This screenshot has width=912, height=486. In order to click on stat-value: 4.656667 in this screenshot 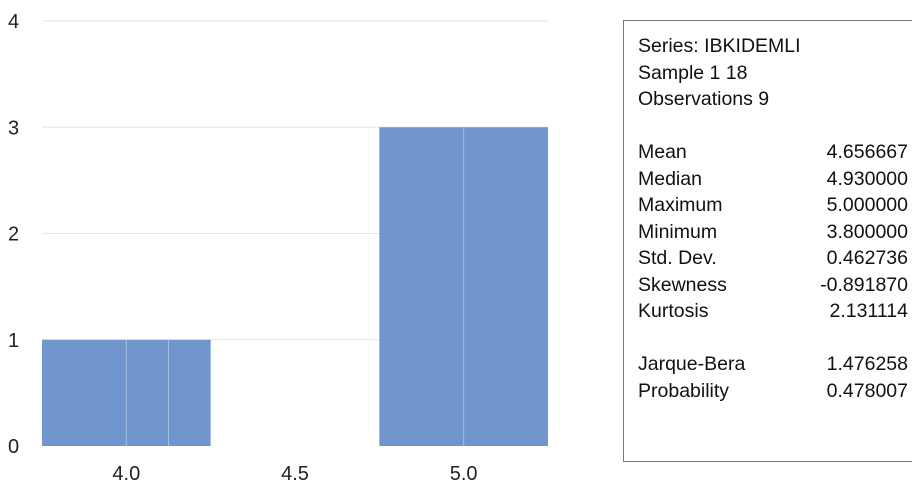, I will do `click(867, 152)`.